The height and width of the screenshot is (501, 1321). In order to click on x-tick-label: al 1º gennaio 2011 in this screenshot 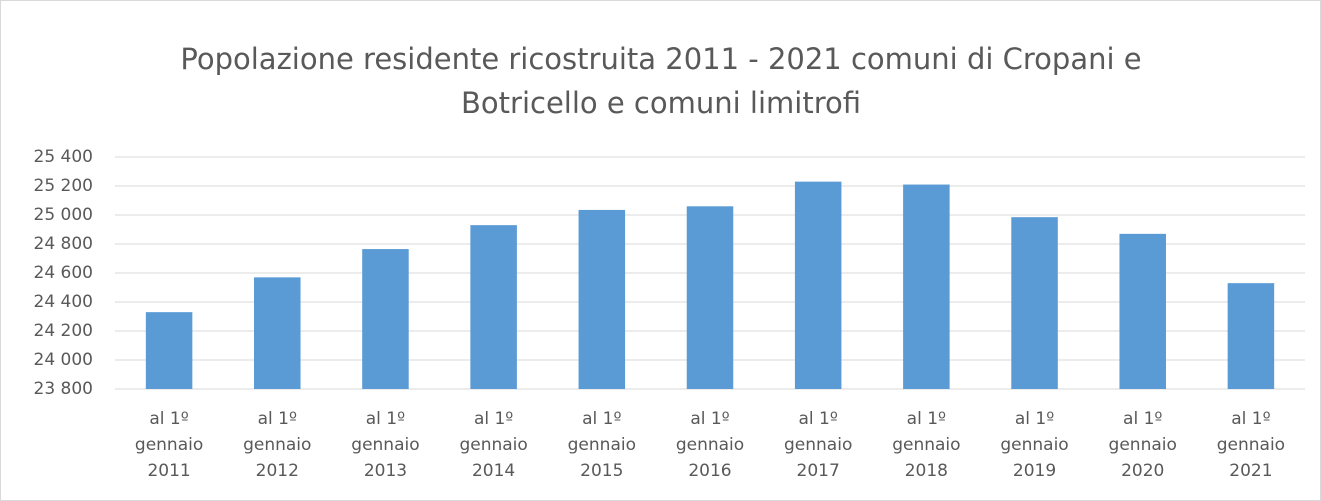, I will do `click(169, 445)`.